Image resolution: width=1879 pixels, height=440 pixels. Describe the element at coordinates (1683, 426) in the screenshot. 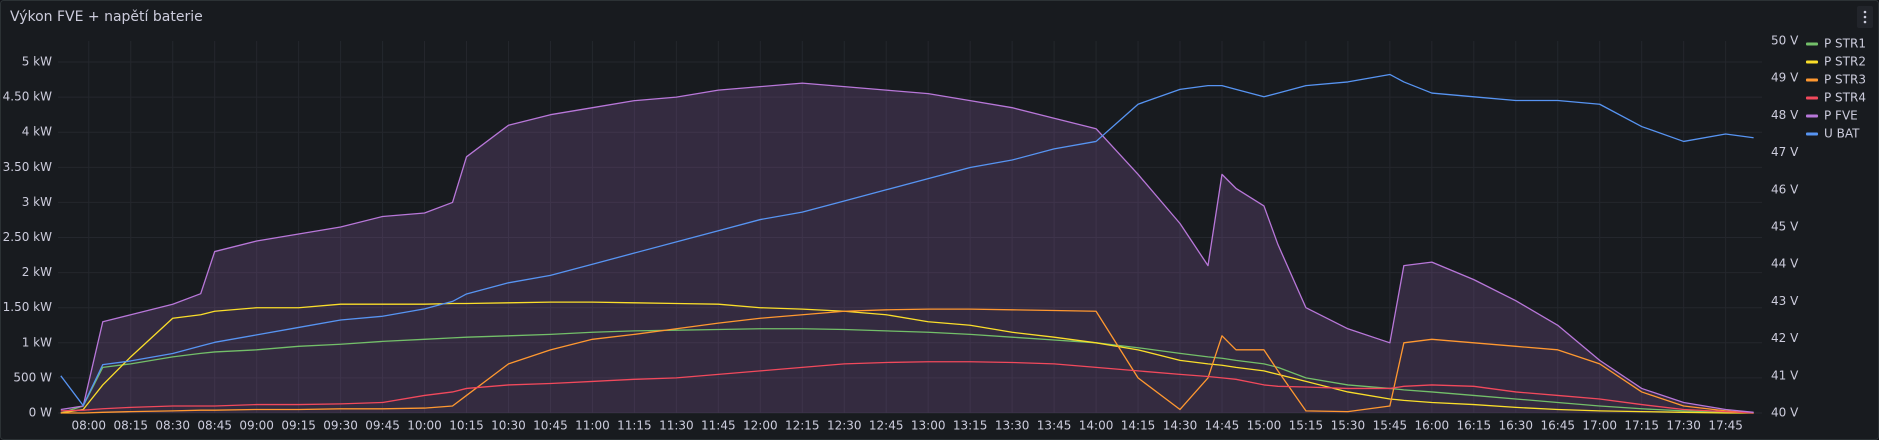

I see `x-tick-label: 17:30` at that location.